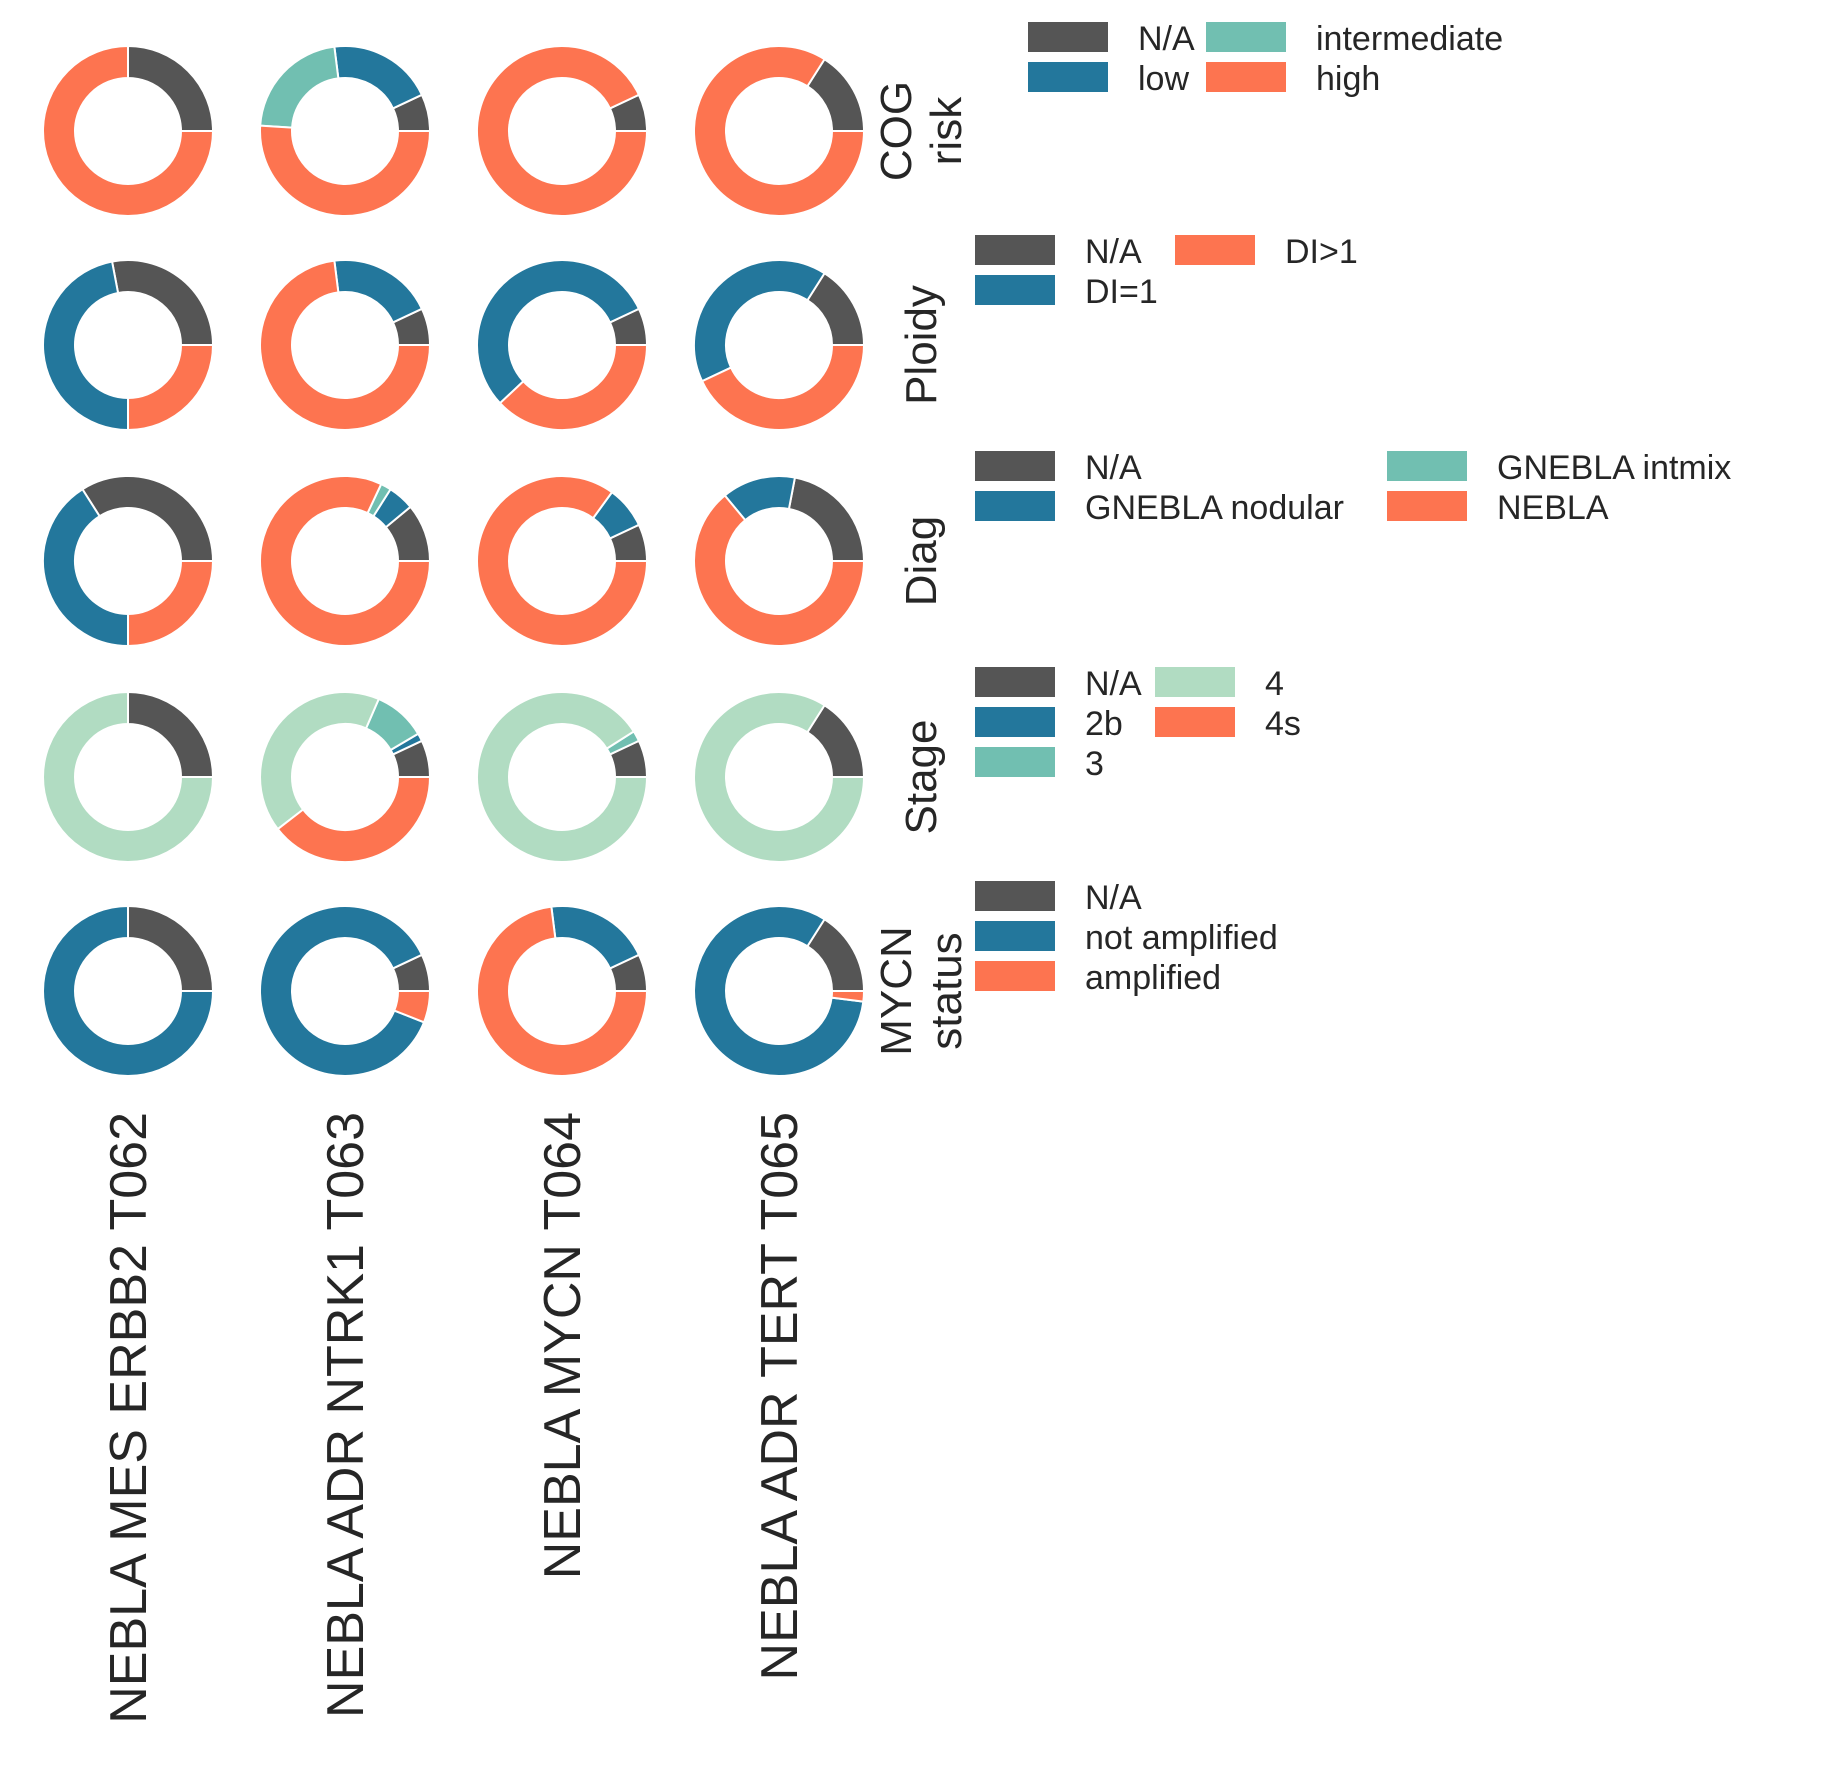 The width and height of the screenshot is (1846, 1776). I want to click on column-label-nebla-mes-erbb2-t062: NEBLA MES ERBB2 T062, so click(129, 1418).